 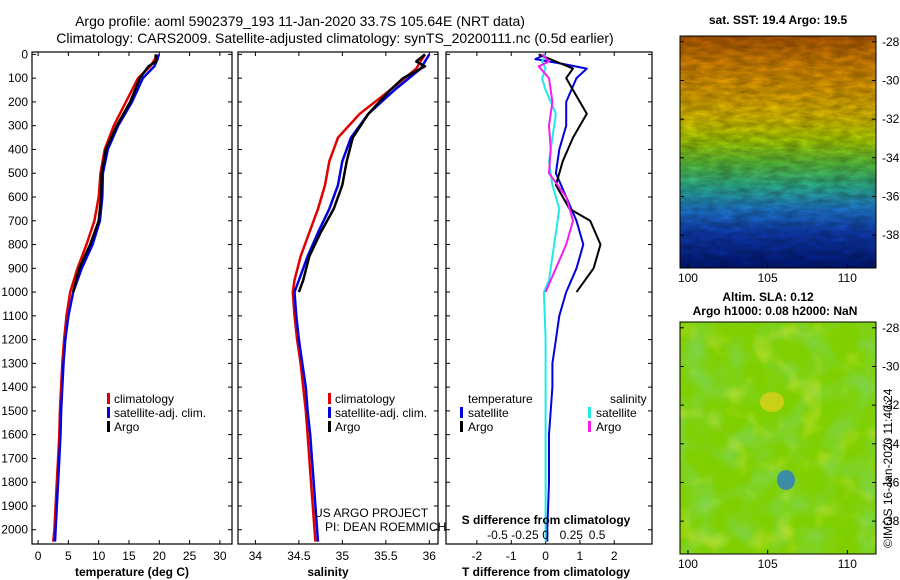 What do you see at coordinates (430, 556) in the screenshot?
I see `x-tick-label: 36` at bounding box center [430, 556].